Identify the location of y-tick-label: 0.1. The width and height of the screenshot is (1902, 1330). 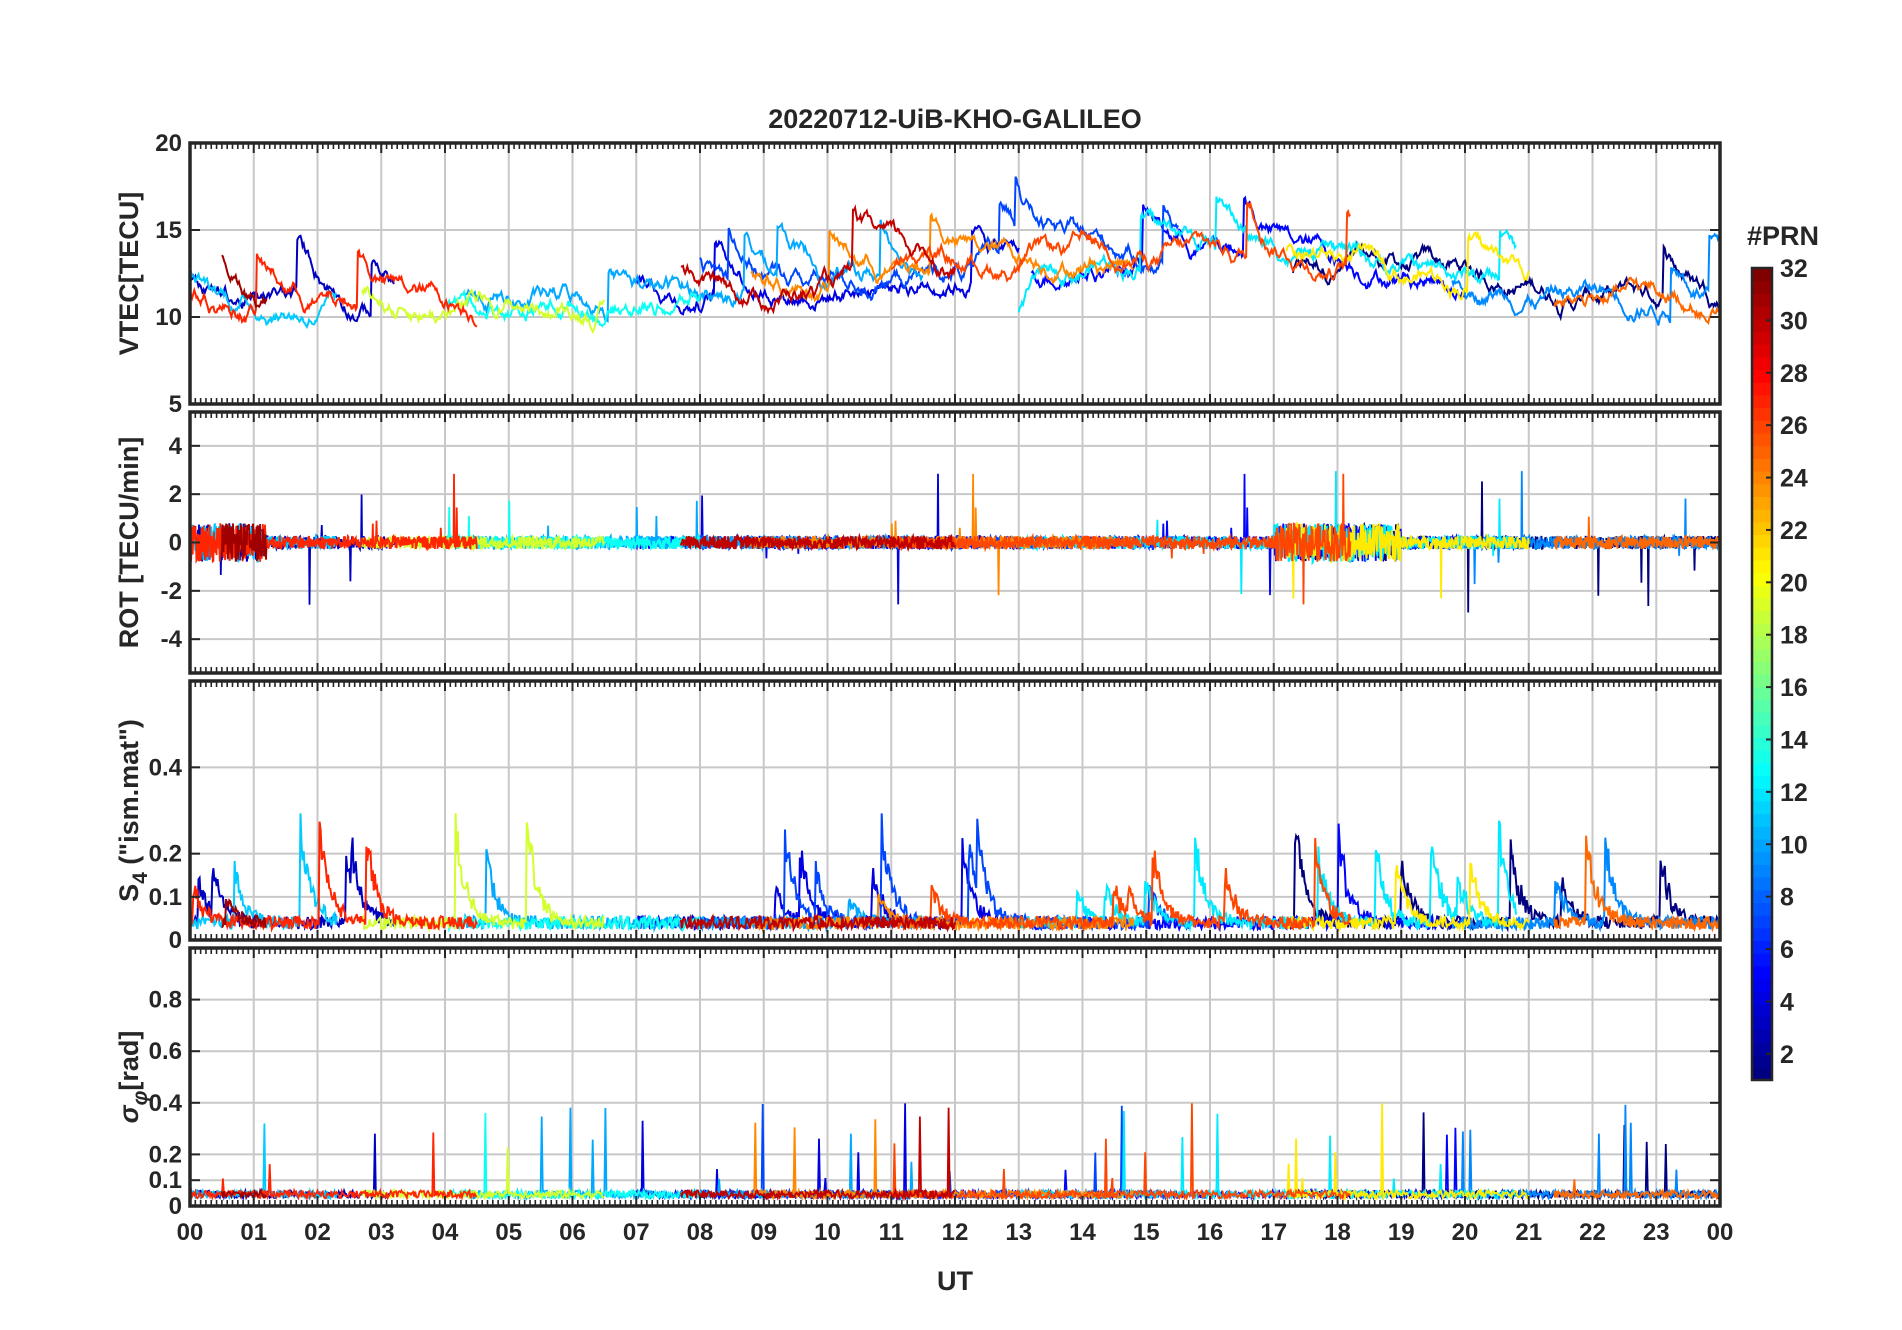
(165, 897).